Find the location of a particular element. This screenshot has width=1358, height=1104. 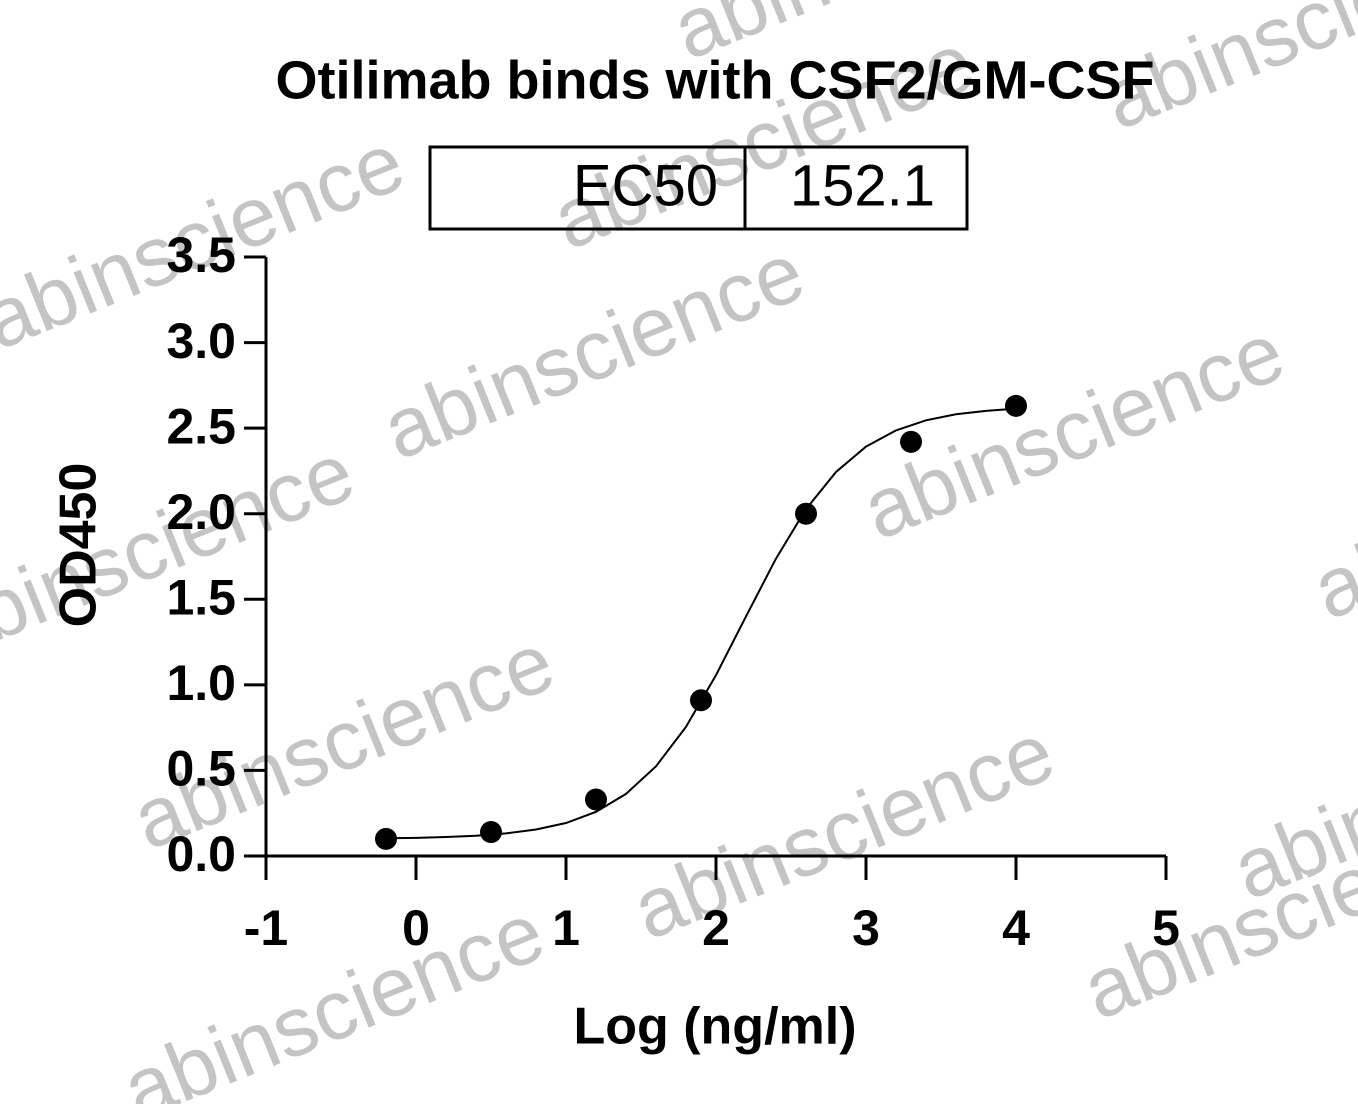

ec50-value: 152.1 is located at coordinates (862, 185).